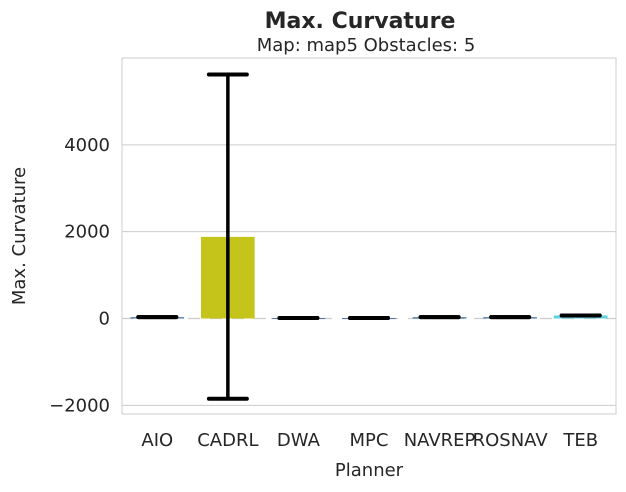  Describe the element at coordinates (440, 440) in the screenshot. I see `x-tick-label: NAVREP` at that location.